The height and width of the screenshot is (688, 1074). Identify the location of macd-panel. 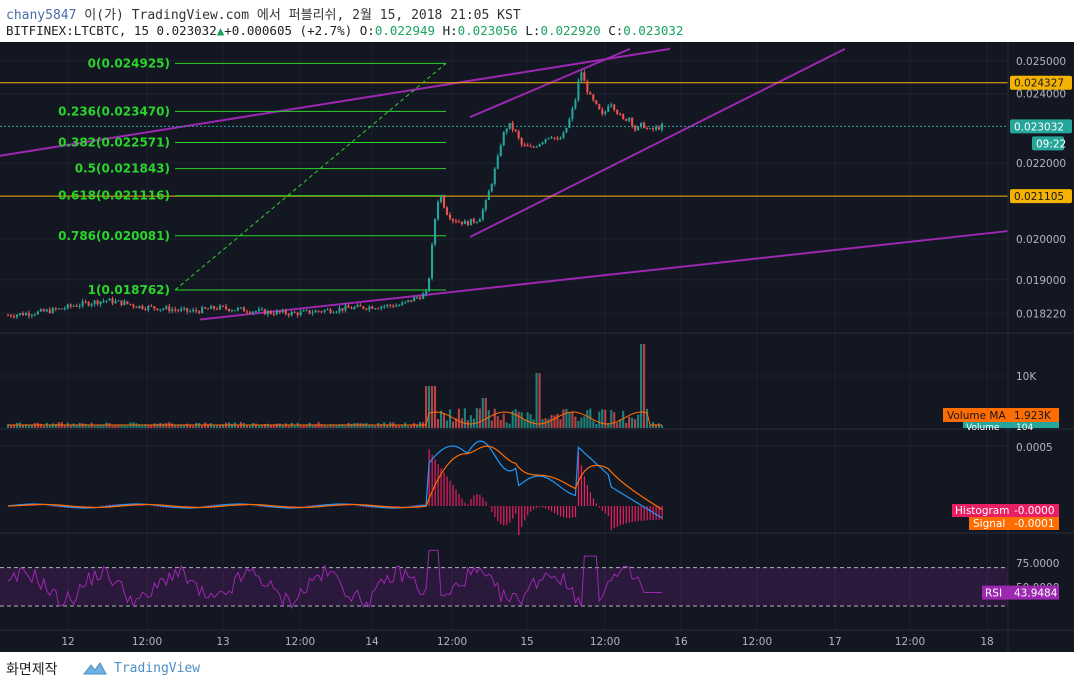
(335, 488).